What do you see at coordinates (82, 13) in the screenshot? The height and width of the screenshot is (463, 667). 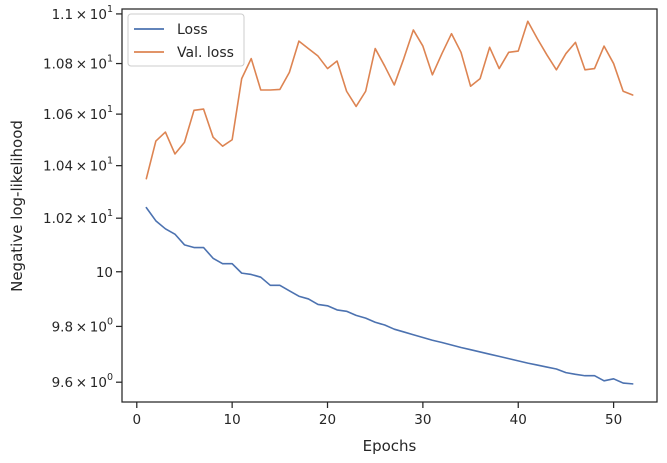 I see `y-tick-label: 1.1 × 10¹` at bounding box center [82, 13].